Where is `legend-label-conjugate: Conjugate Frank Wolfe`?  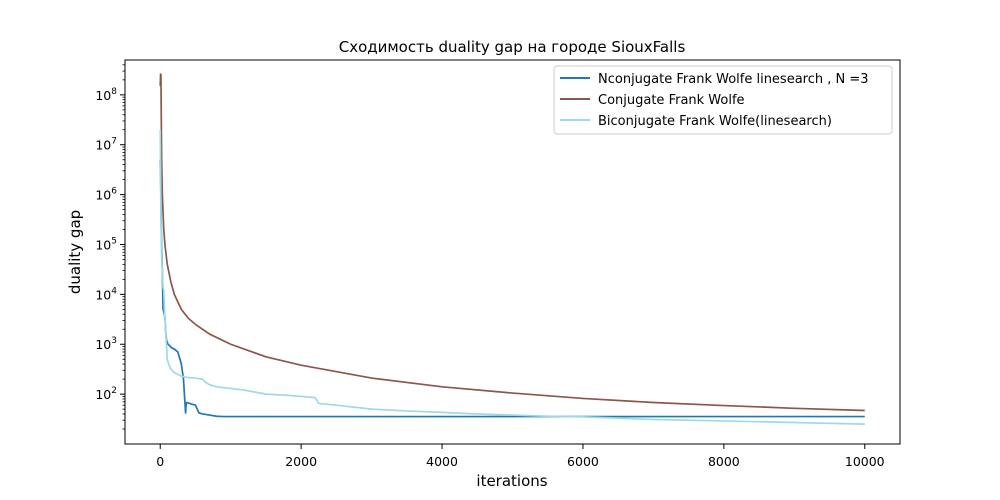 legend-label-conjugate: Conjugate Frank Wolfe is located at coordinates (671, 100).